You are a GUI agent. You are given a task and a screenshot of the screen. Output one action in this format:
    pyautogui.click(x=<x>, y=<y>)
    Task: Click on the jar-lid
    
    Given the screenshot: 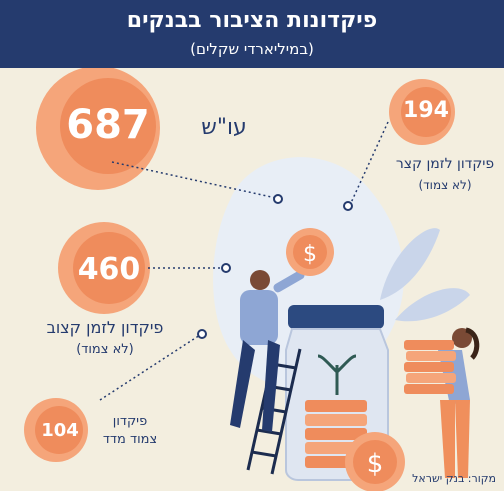 What is the action you would take?
    pyautogui.click(x=336, y=317)
    